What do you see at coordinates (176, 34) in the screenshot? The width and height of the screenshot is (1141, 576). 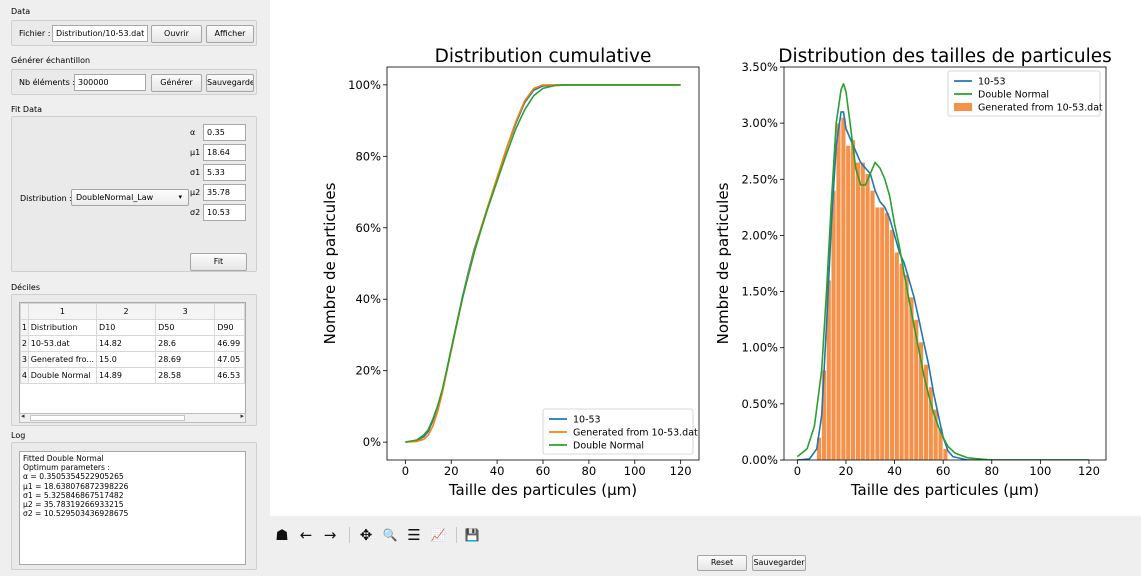 I see `open-file-button: Ouvrir` at bounding box center [176, 34].